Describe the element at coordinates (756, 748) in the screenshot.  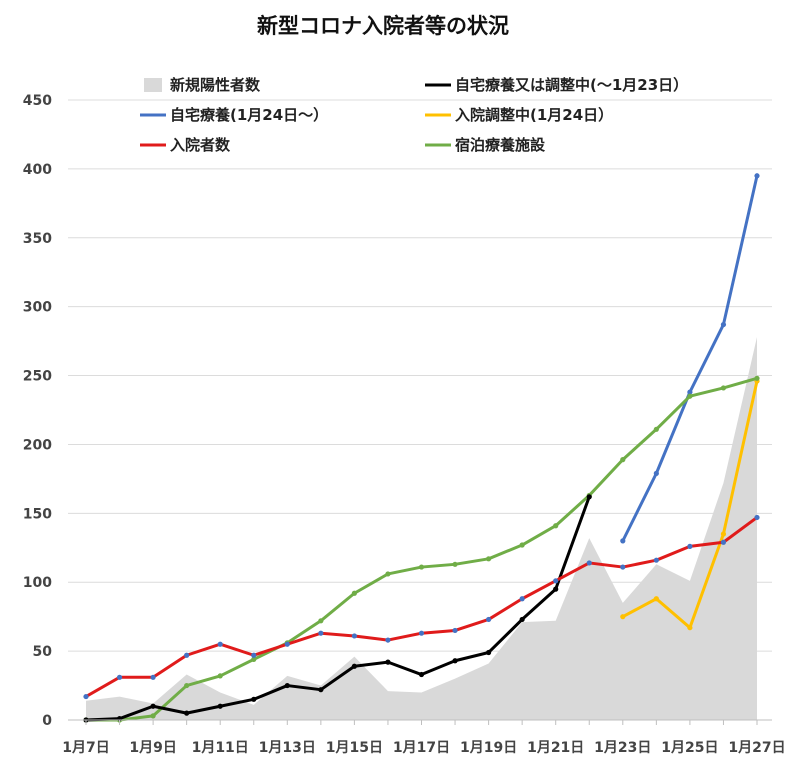
I see `x-tick-label: 1月27日` at that location.